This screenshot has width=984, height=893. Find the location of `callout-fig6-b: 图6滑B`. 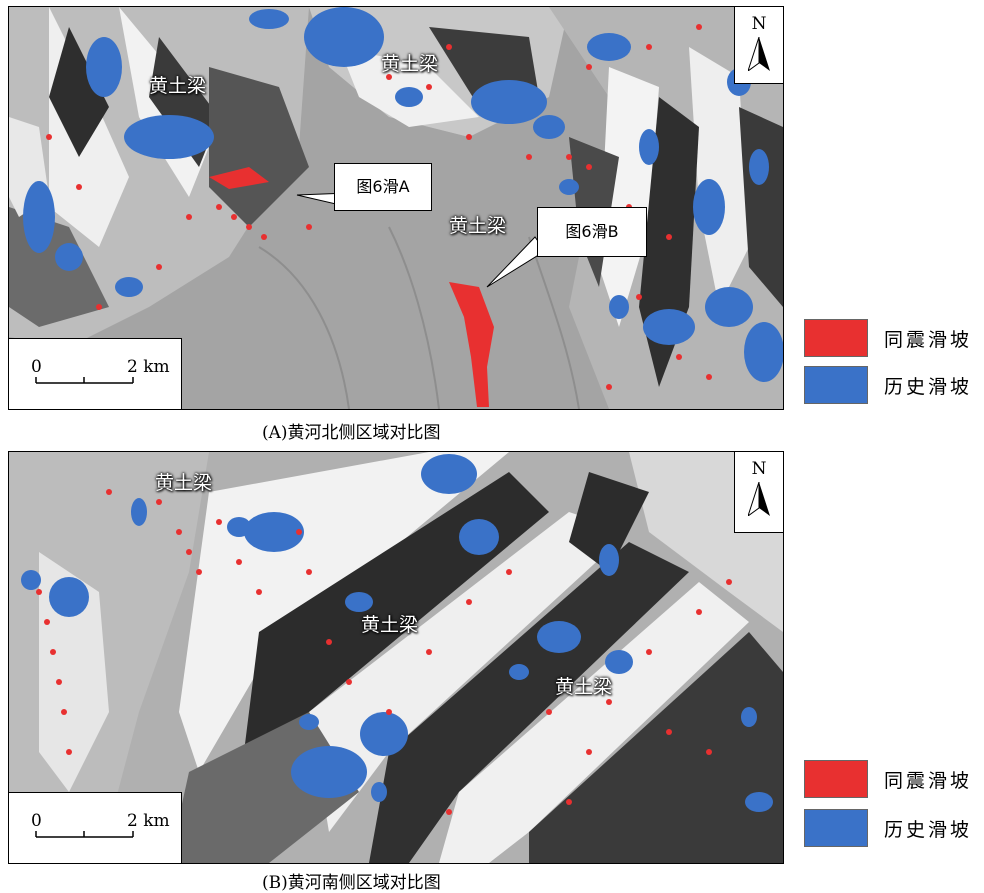

callout-fig6-b: 图6滑B is located at coordinates (592, 232).